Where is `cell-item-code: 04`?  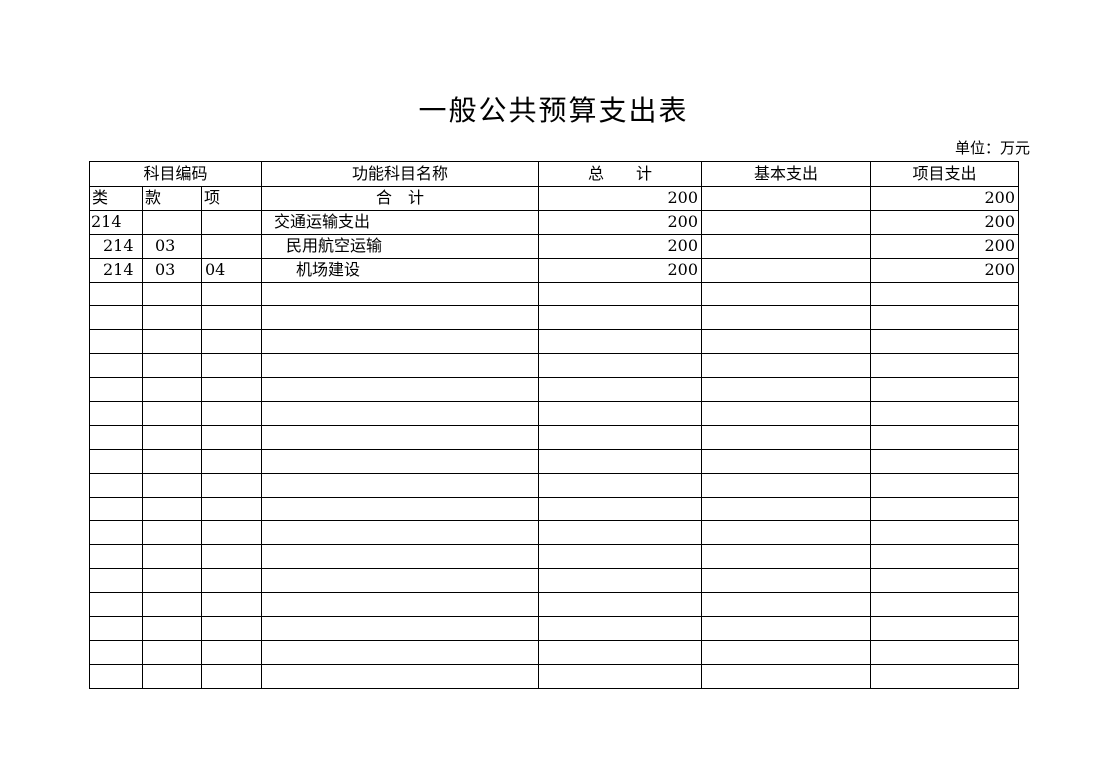 cell-item-code: 04 is located at coordinates (231, 270).